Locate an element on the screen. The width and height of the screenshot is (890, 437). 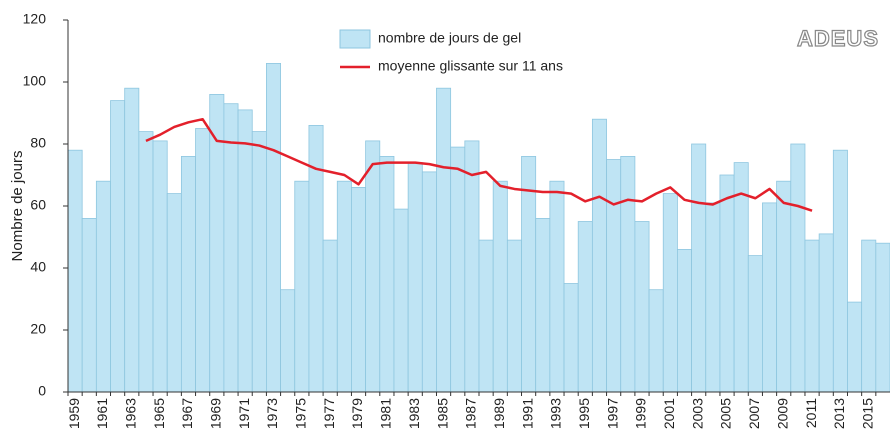
y-tick-label: 100 is located at coordinates (35, 81).